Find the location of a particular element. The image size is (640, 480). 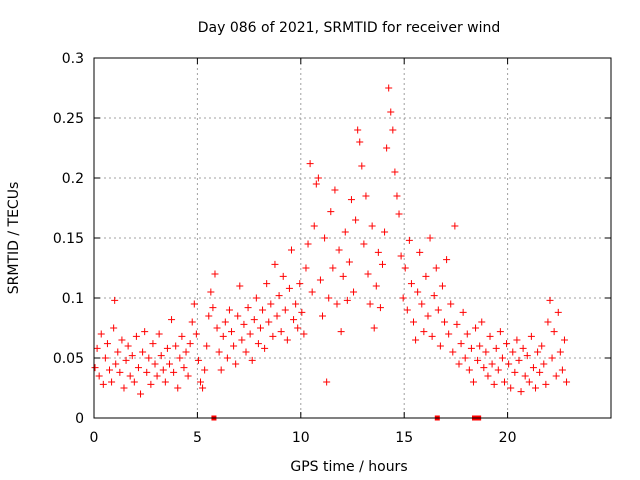

y-tick-label: 0.3 is located at coordinates (73, 59).